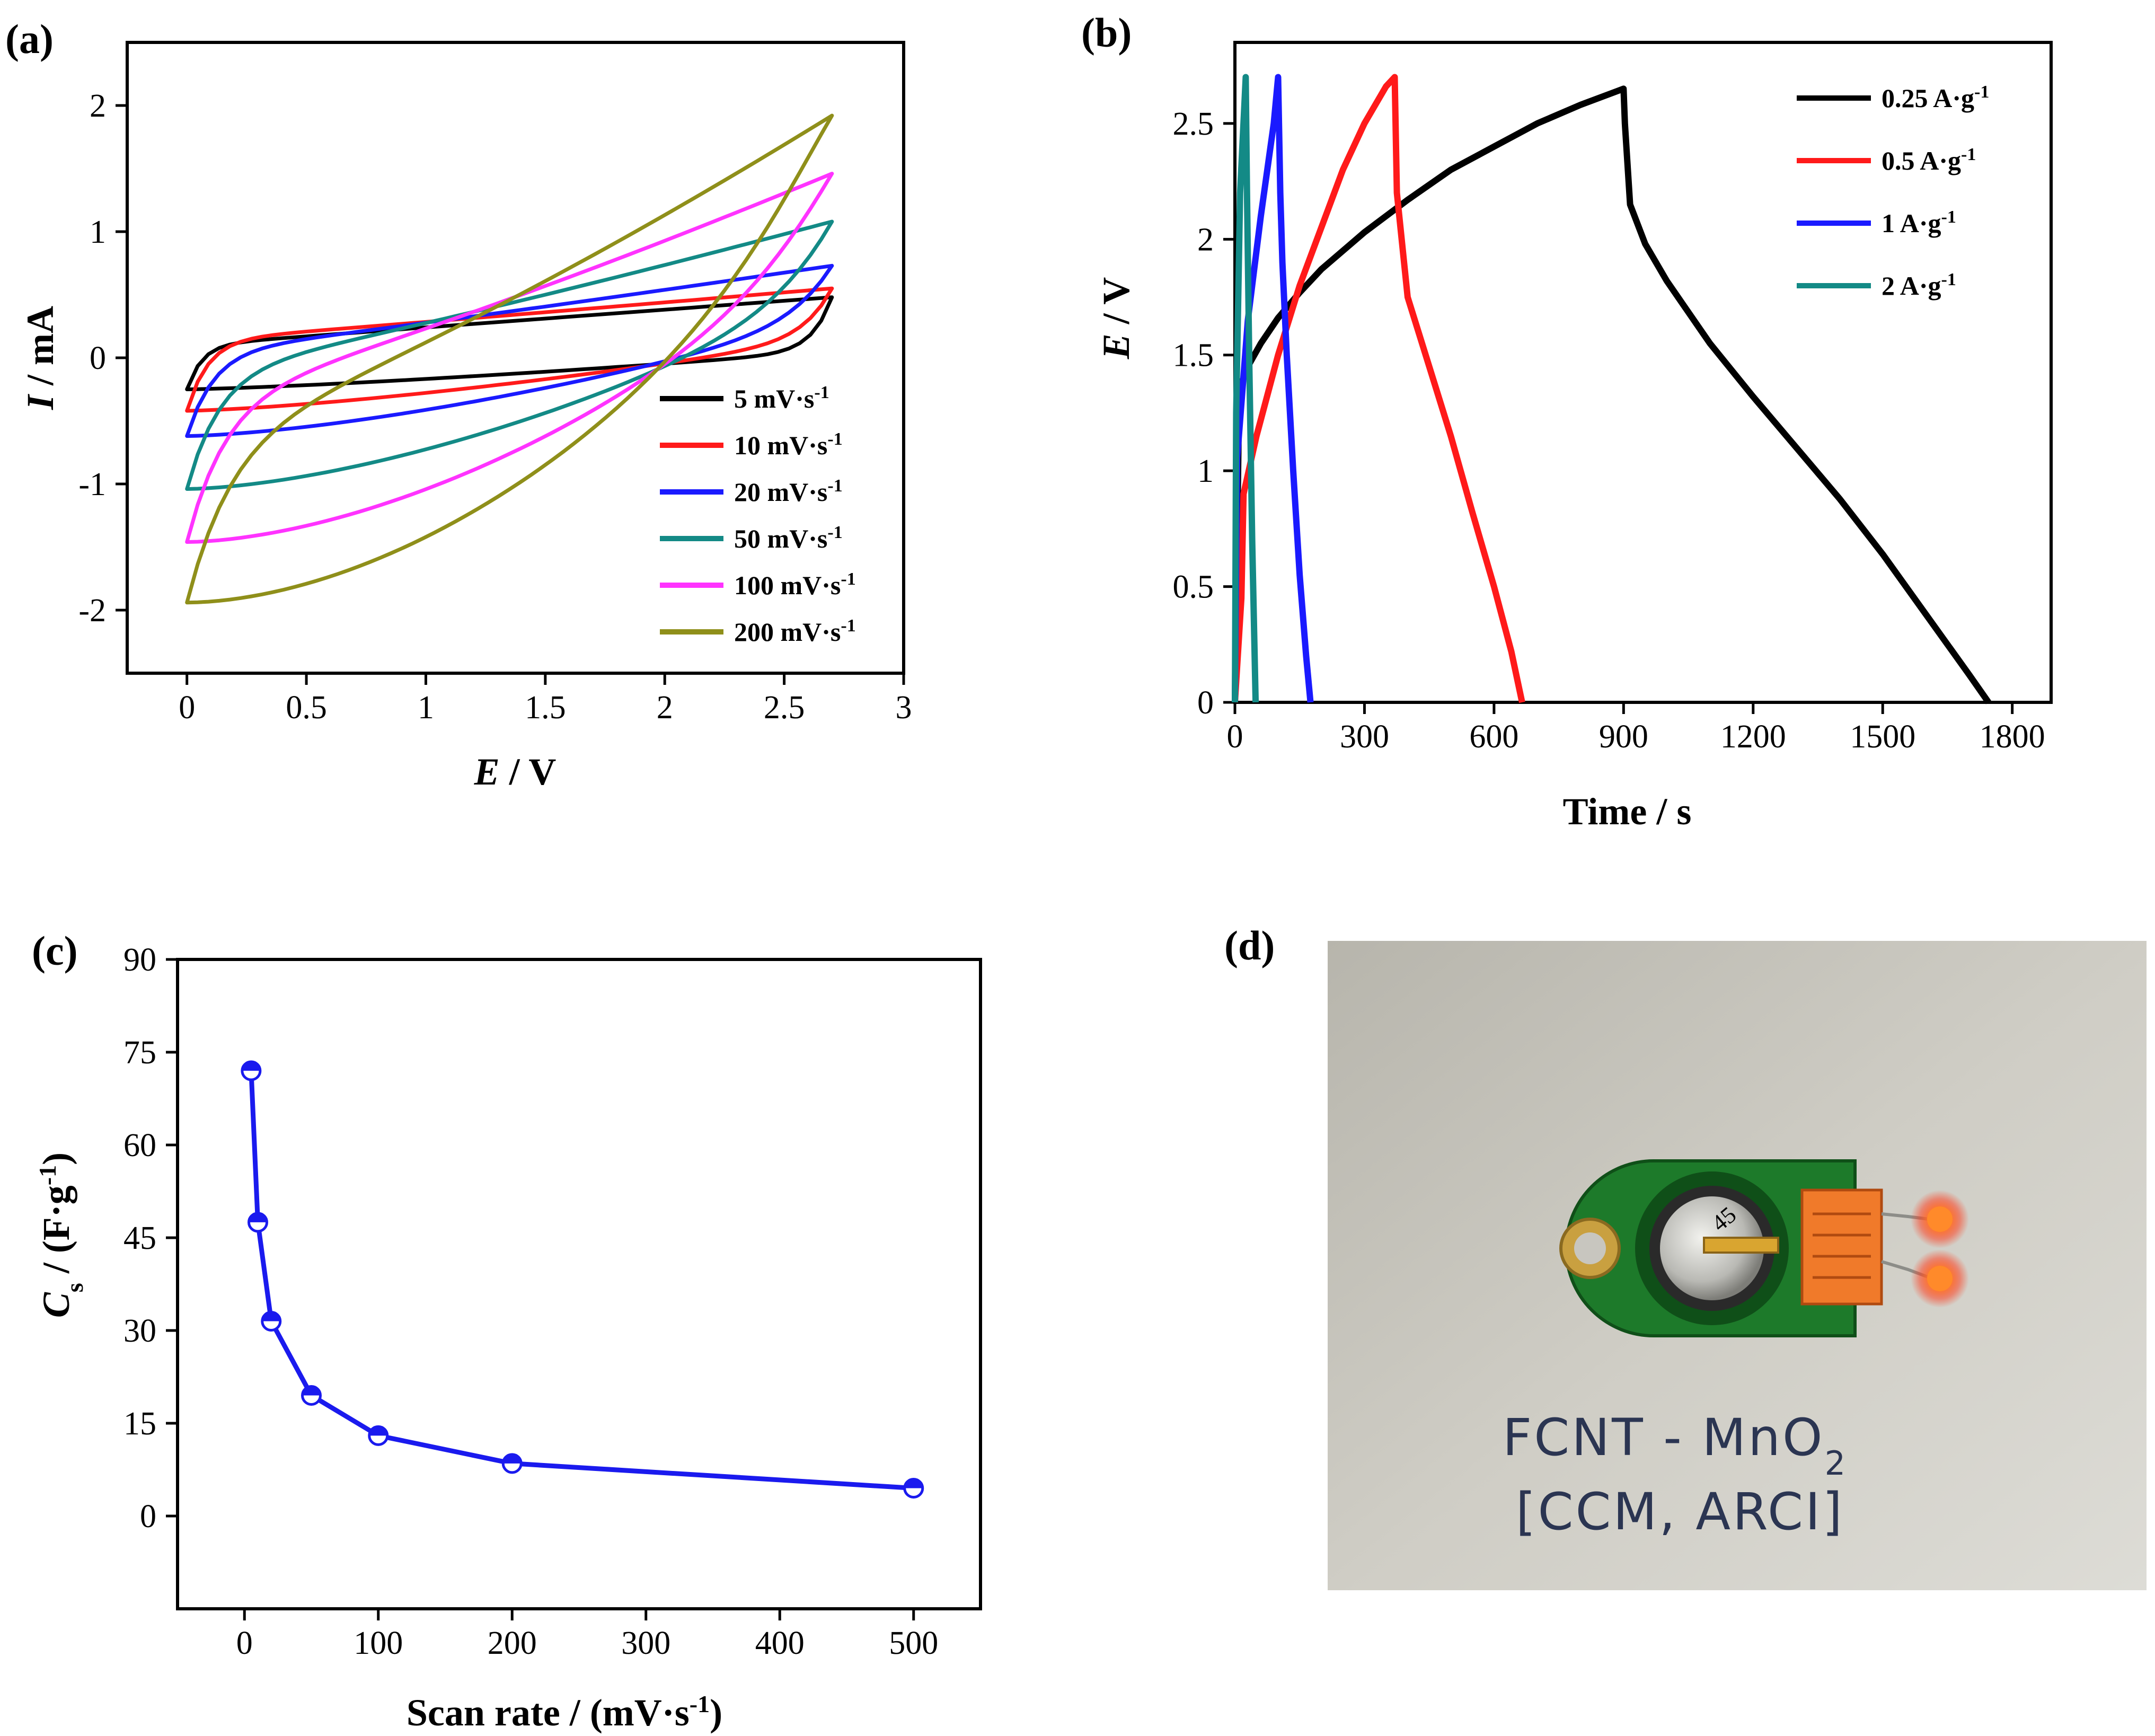 The width and height of the screenshot is (2155, 1736). I want to click on cv-axis-ticks: 0 0.5 1 1.5 2 2.5 3 -2 -1 0 1 2, so click(495, 407).